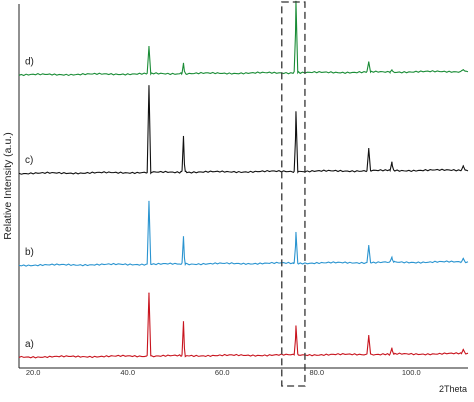 This screenshot has width=474, height=402. I want to click on series-label-1: a), so click(29, 344).